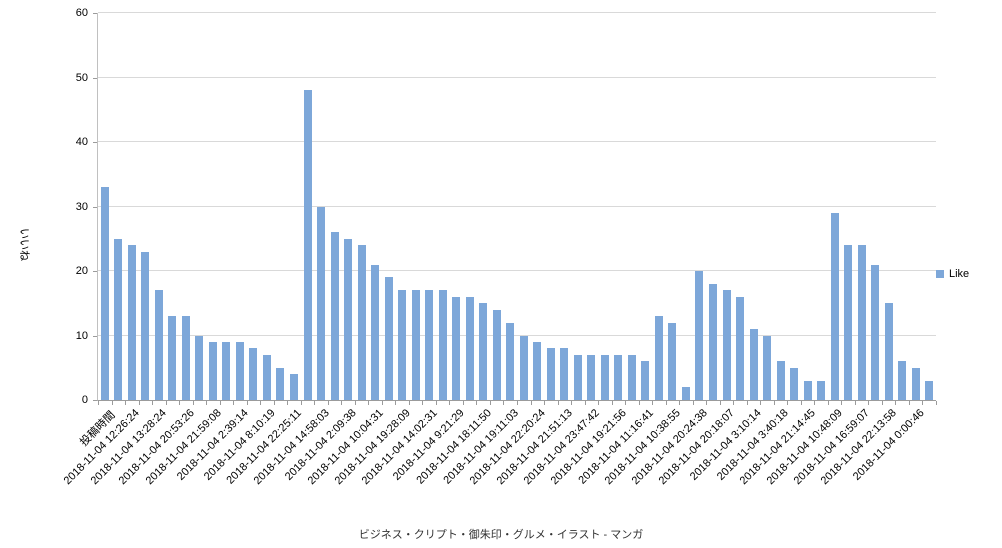  Describe the element at coordinates (81, 206) in the screenshot. I see `y-tick-label-30: 30` at that location.